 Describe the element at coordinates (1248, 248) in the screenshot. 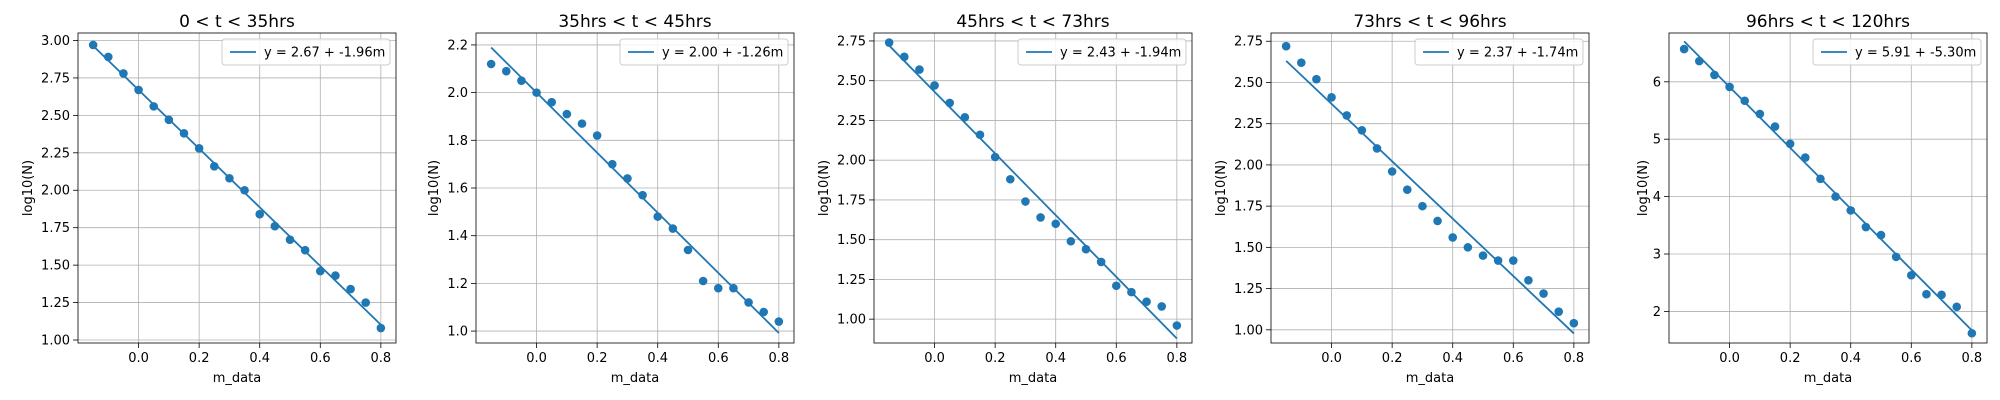

I see `y-tick-label: 1.50` at that location.